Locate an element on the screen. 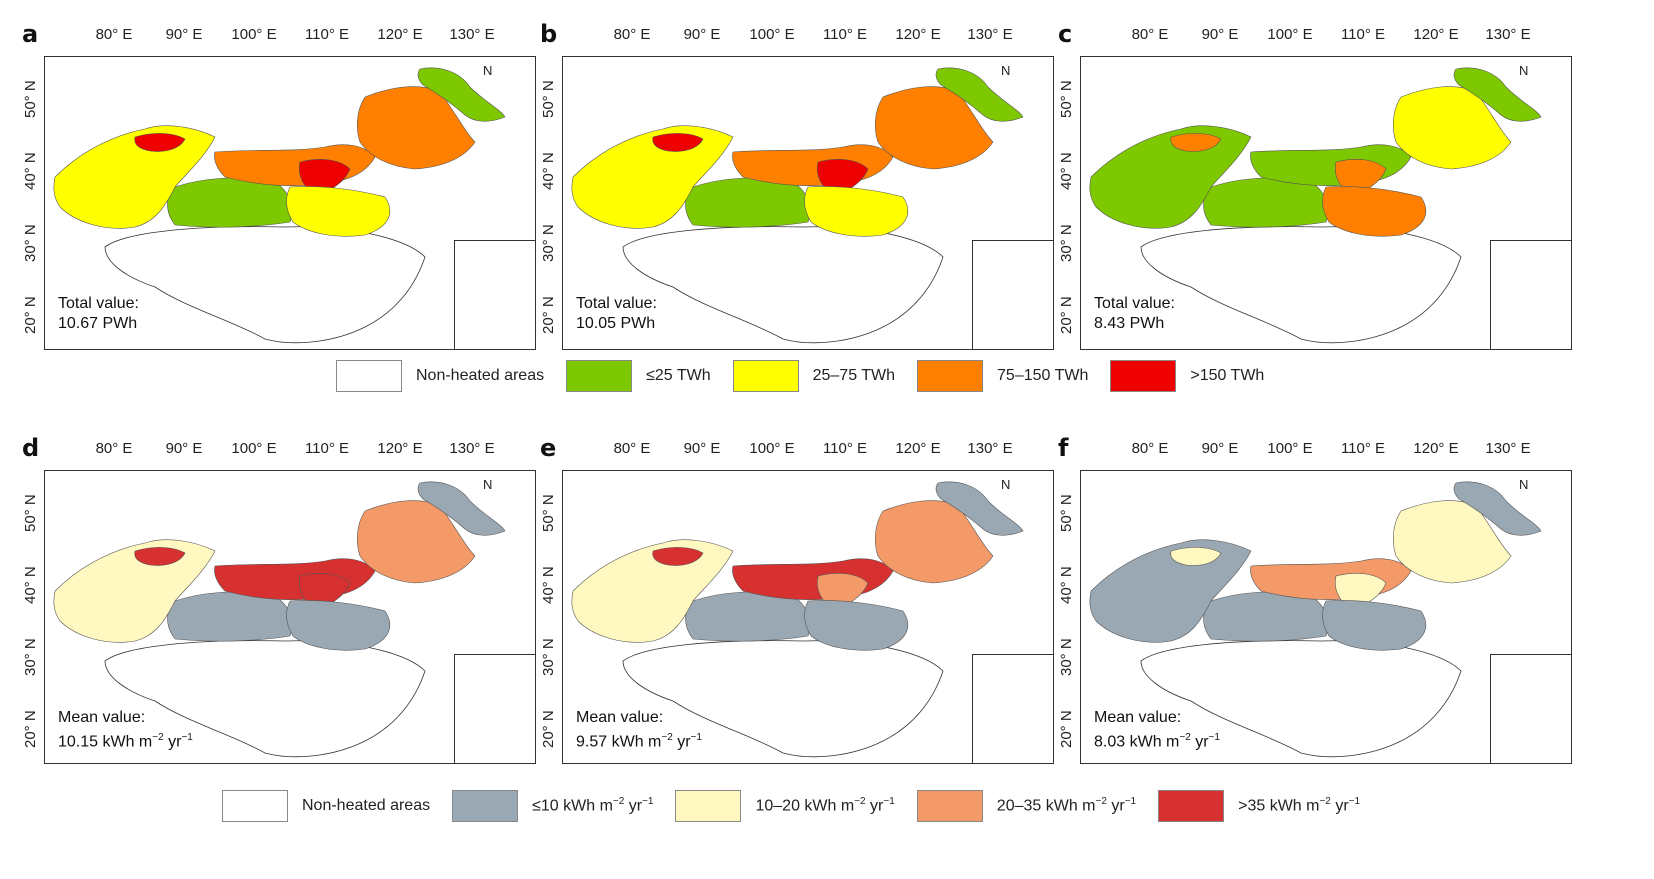 Image resolution: width=1654 pixels, height=879 pixels. legend-label: >35 kWh m−2 yr−1 is located at coordinates (1299, 805).